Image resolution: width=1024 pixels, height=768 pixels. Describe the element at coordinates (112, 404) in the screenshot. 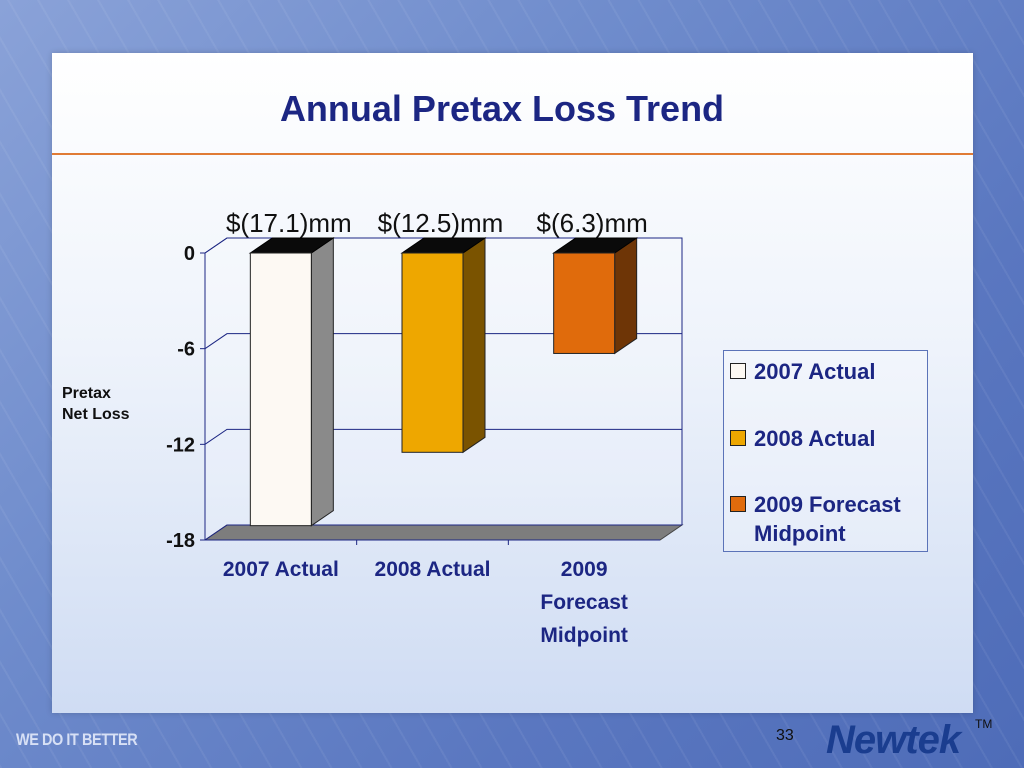

I see `y-axis-label: Pretax Net Loss` at that location.